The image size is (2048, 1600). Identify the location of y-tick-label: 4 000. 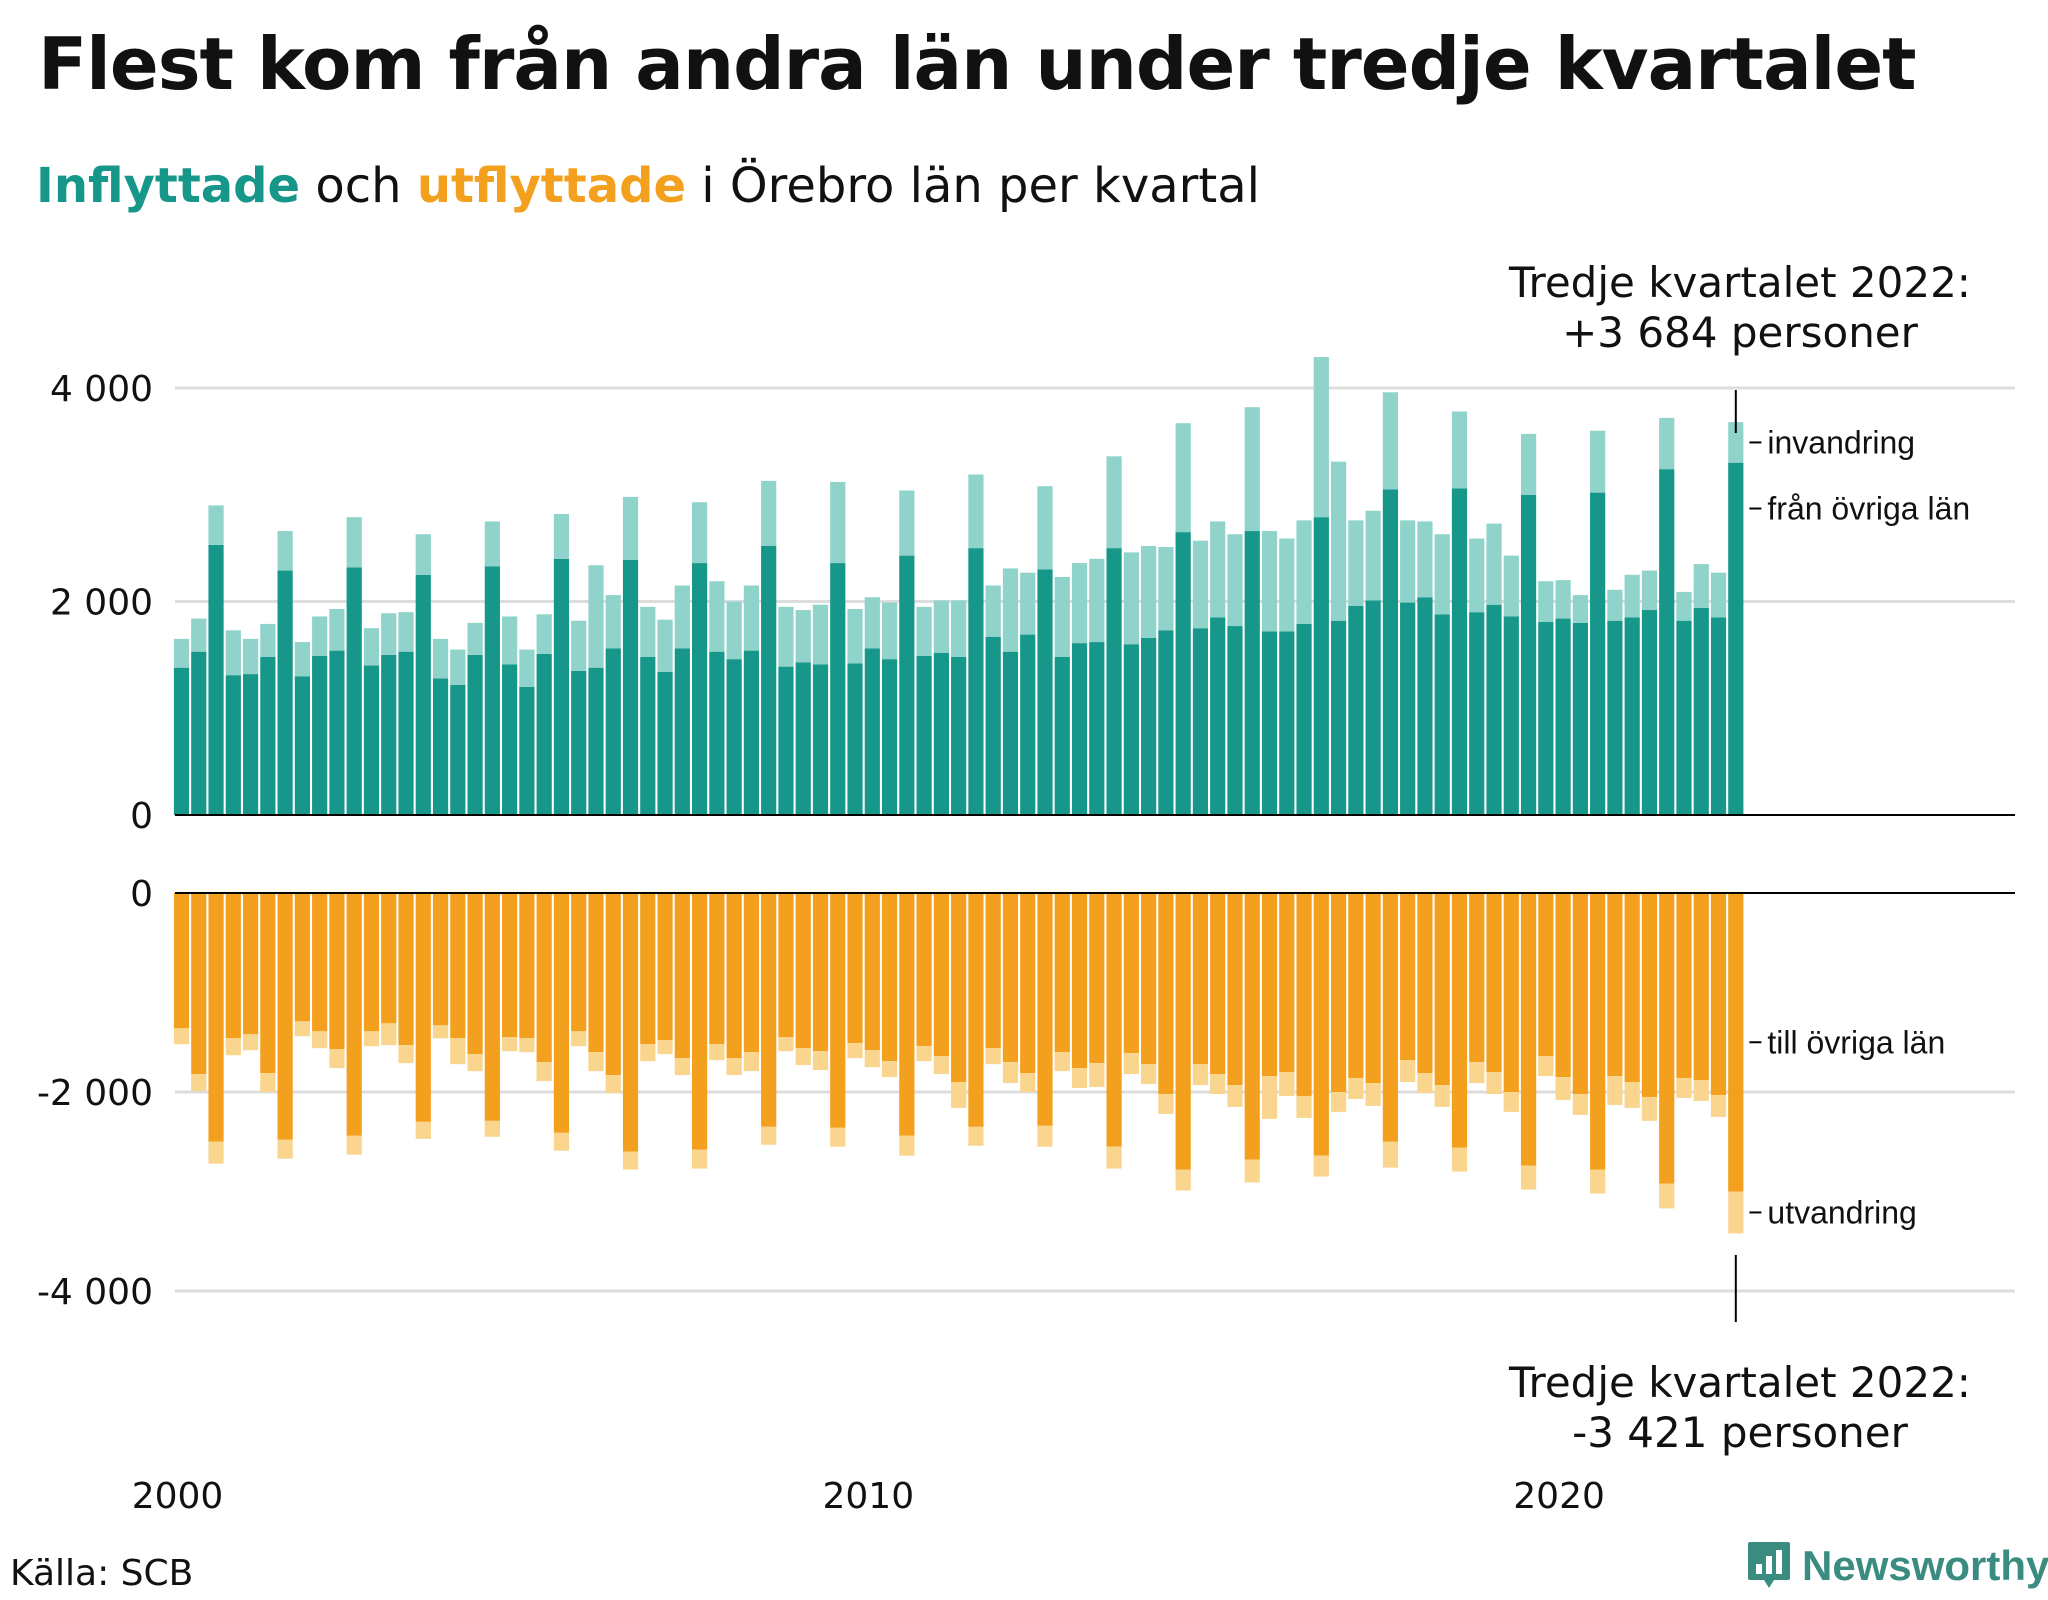
(101, 389).